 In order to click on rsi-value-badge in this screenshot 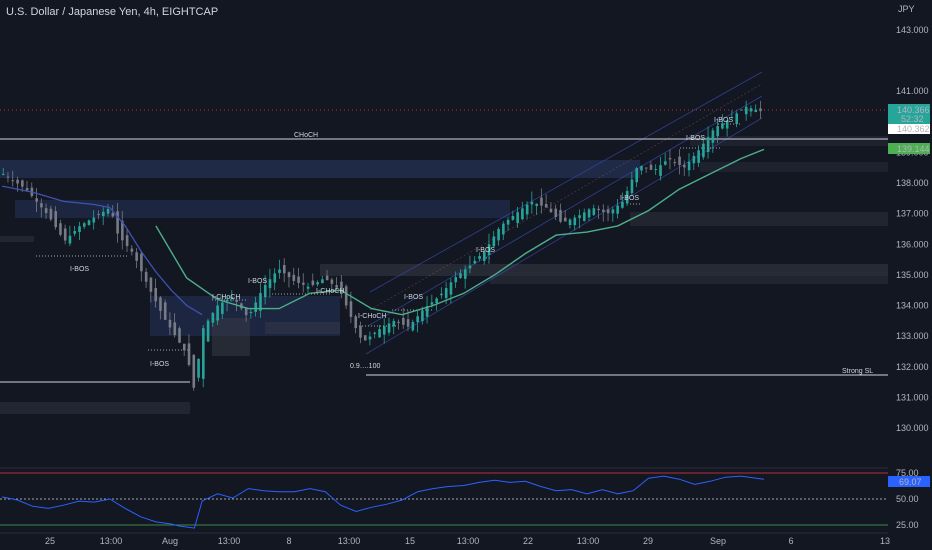, I will do `click(909, 481)`.